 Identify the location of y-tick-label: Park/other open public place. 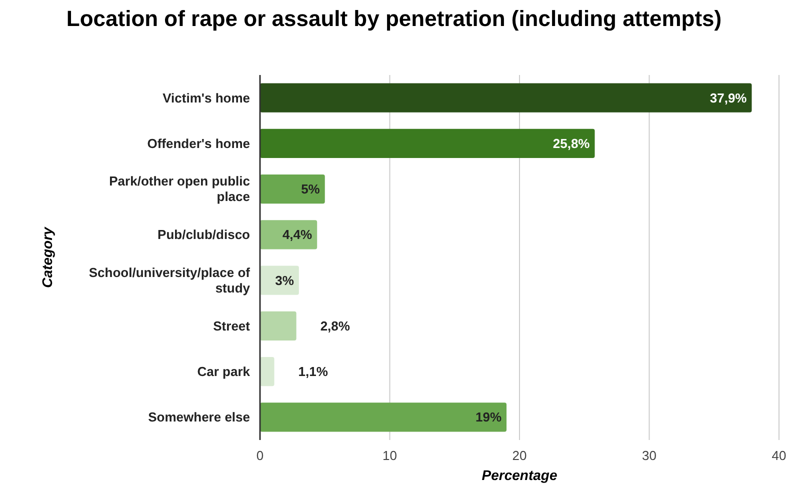
(179, 189).